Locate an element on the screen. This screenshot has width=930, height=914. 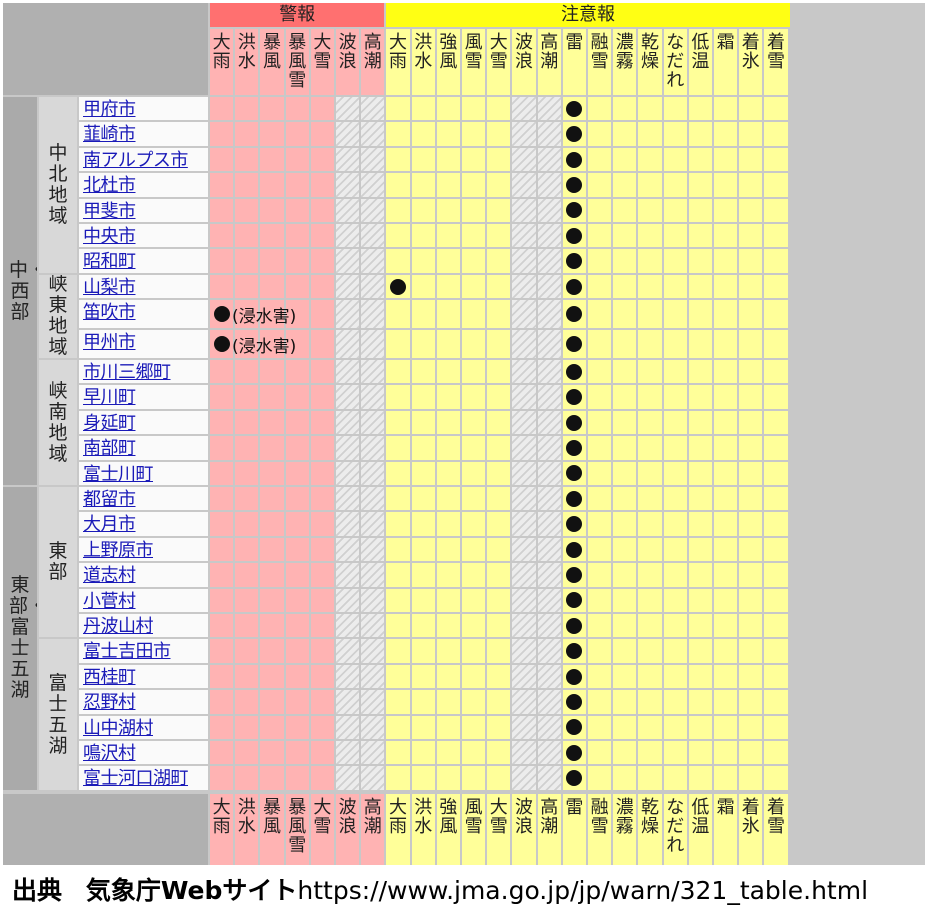
subregion-0-1: 峡東地域 is located at coordinates (58, 316).